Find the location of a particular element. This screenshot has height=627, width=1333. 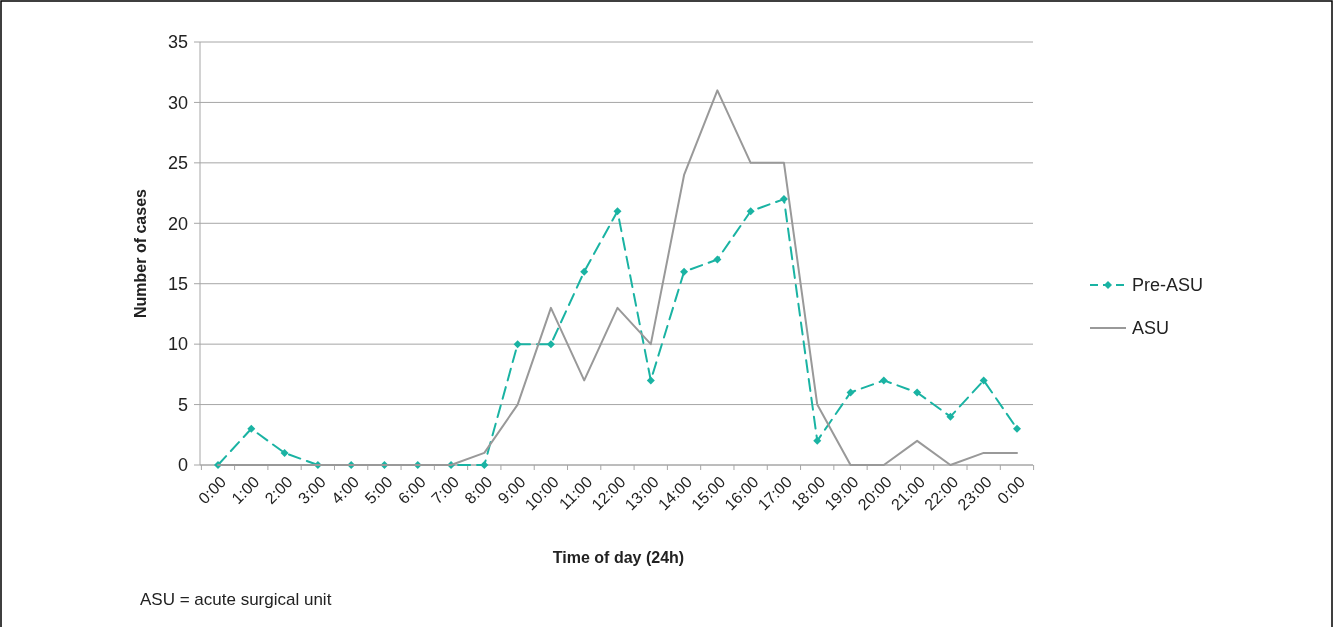

y-tick-label: 15 is located at coordinates (177, 284).